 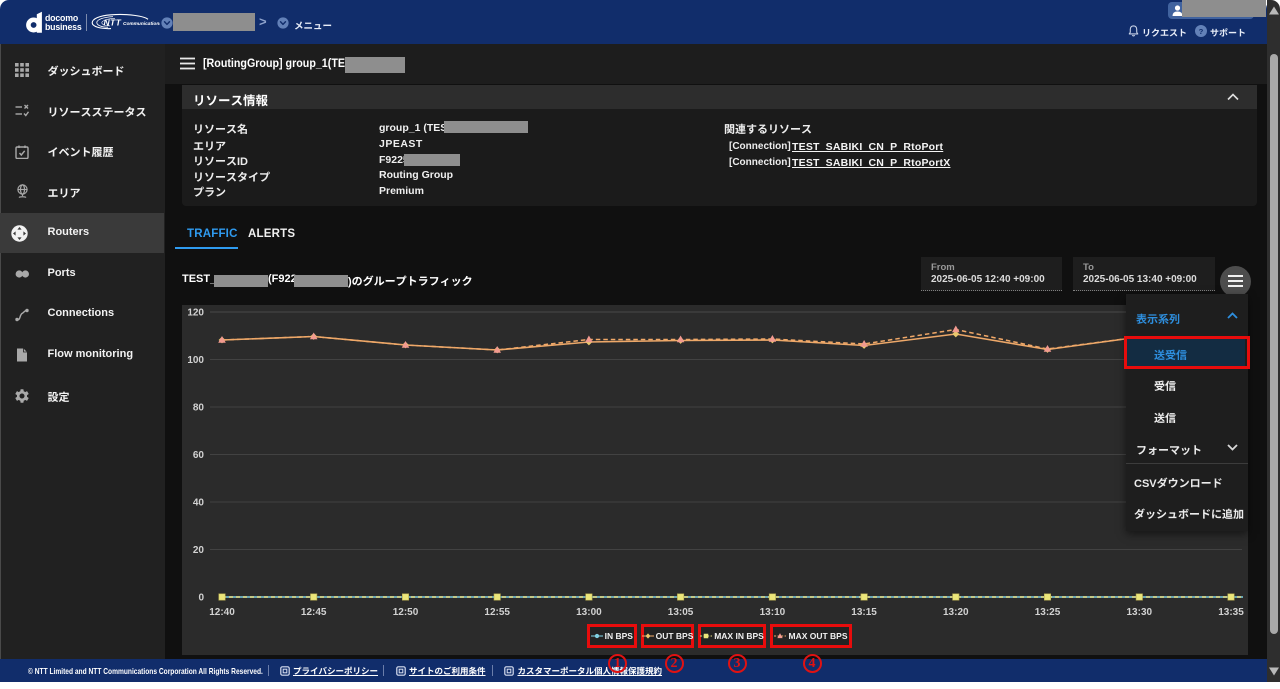 What do you see at coordinates (589, 612) in the screenshot?
I see `svg-text: 13:00` at bounding box center [589, 612].